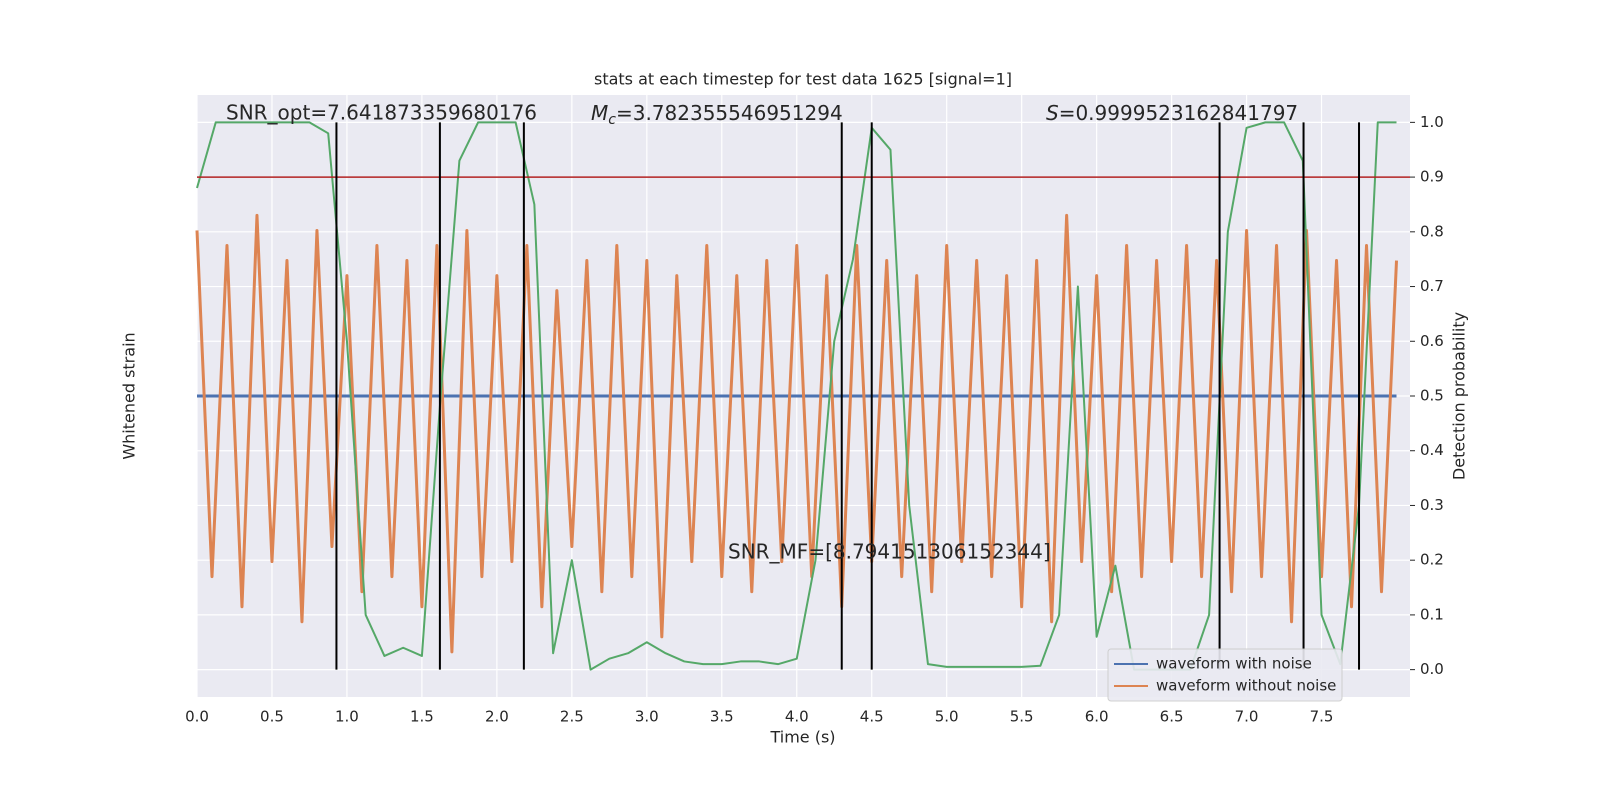 The width and height of the screenshot is (1600, 804). What do you see at coordinates (1432, 231) in the screenshot?
I see `y2-tick-label: 0.8` at bounding box center [1432, 231].